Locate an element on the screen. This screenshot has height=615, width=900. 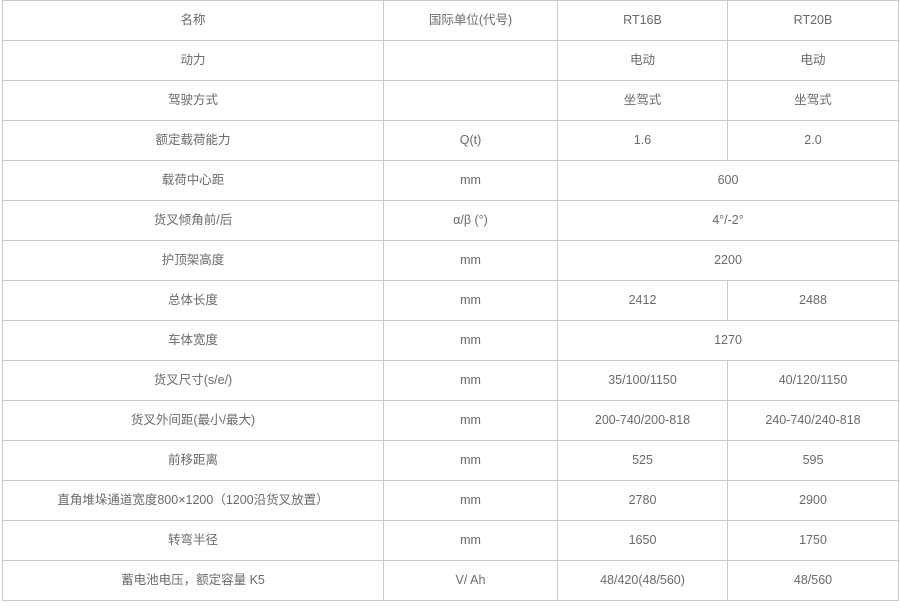
row-value-rt20b: 2.0 is located at coordinates (813, 140).